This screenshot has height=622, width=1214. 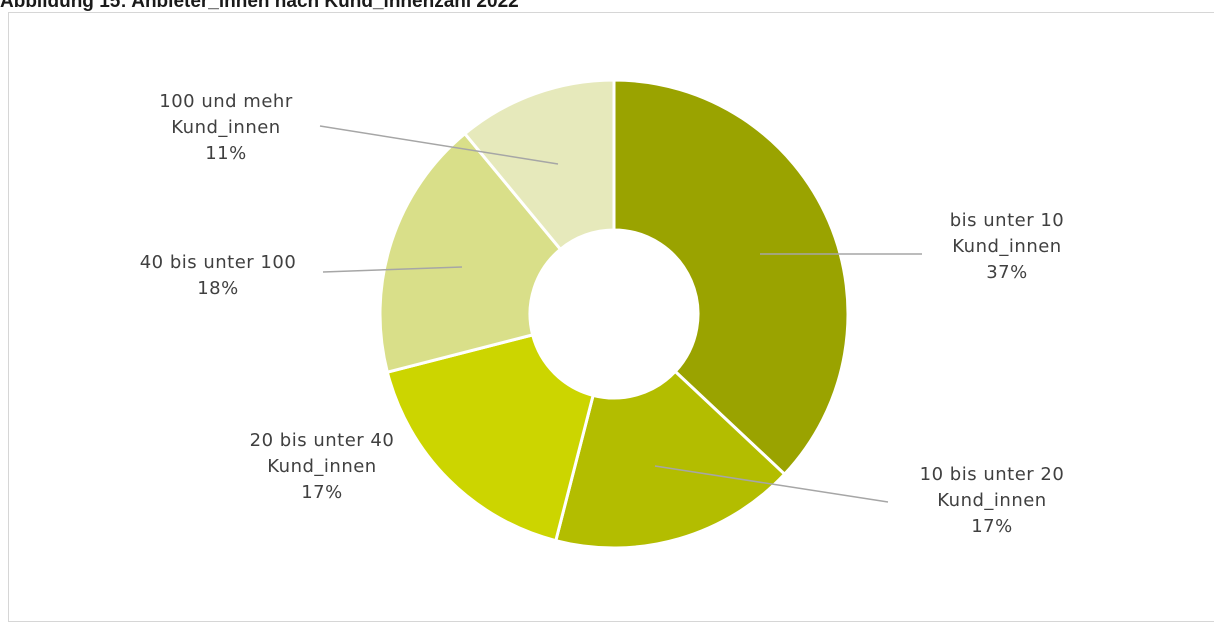 What do you see at coordinates (1007, 246) in the screenshot?
I see `data-label-1: bis unter 10 Kund_innen 37%` at bounding box center [1007, 246].